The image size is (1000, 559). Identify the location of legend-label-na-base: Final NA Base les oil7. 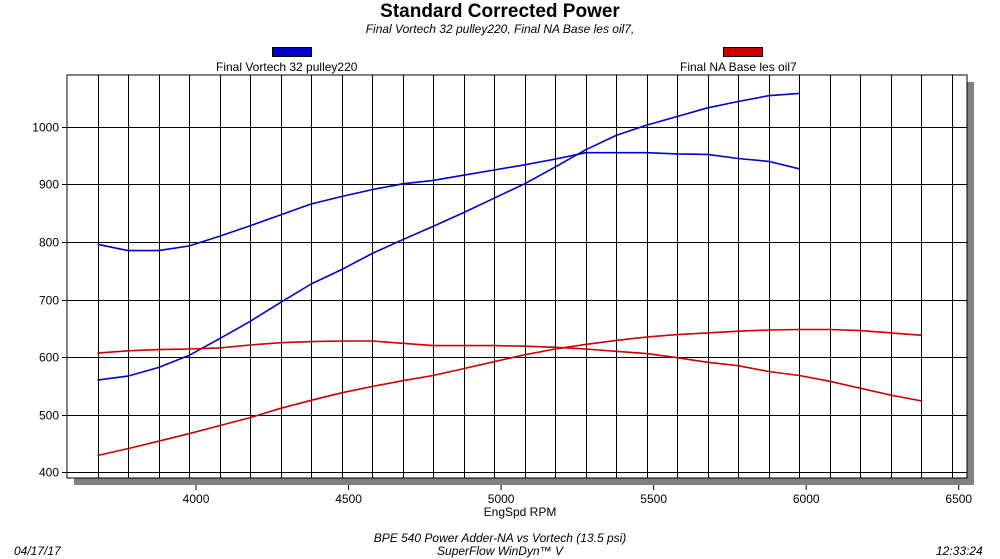
(738, 67).